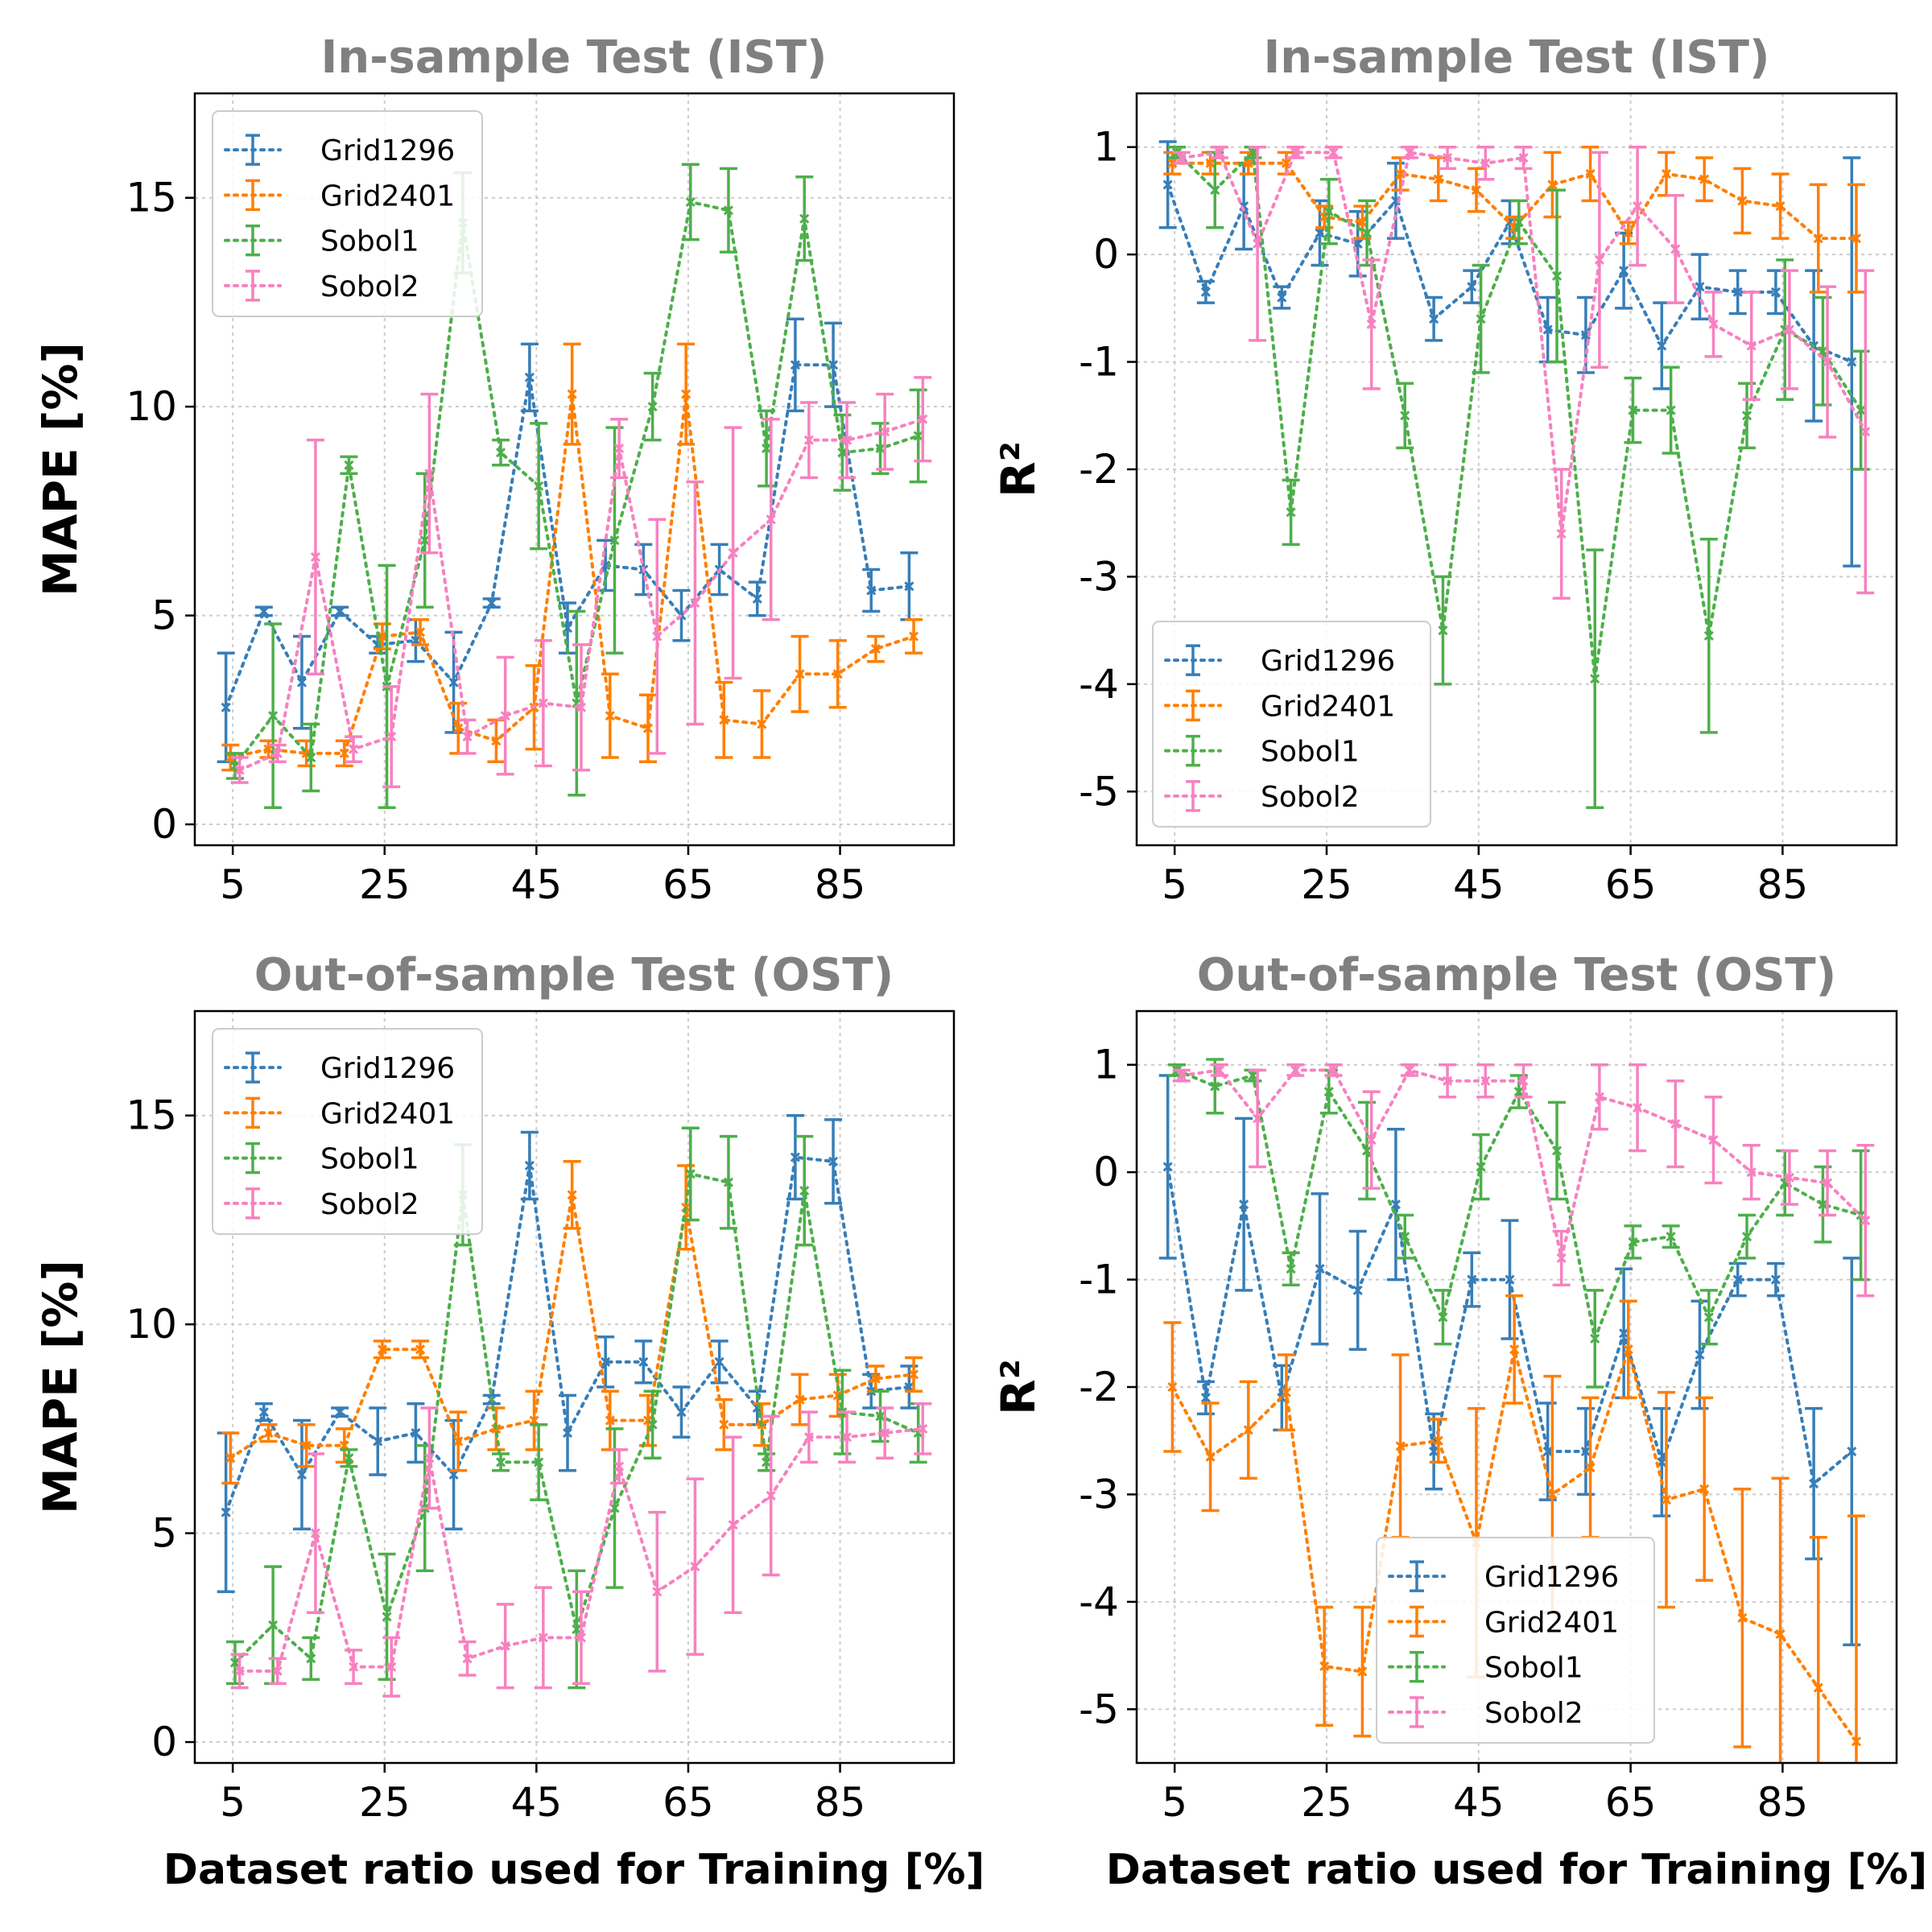  I want to click on y-tick-label: -4, so click(1099, 1602).